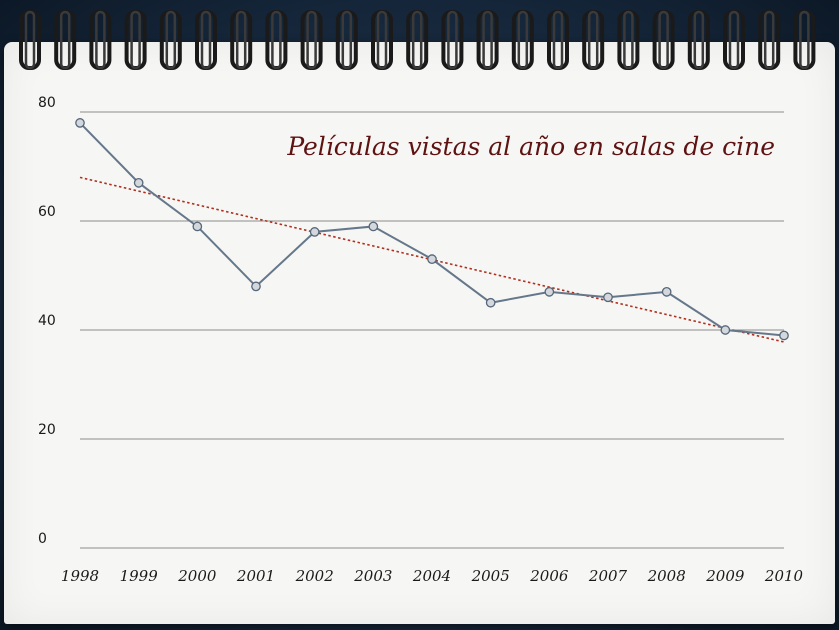 This screenshot has width=839, height=630. What do you see at coordinates (549, 576) in the screenshot?
I see `x-tick-label: 2006` at bounding box center [549, 576].